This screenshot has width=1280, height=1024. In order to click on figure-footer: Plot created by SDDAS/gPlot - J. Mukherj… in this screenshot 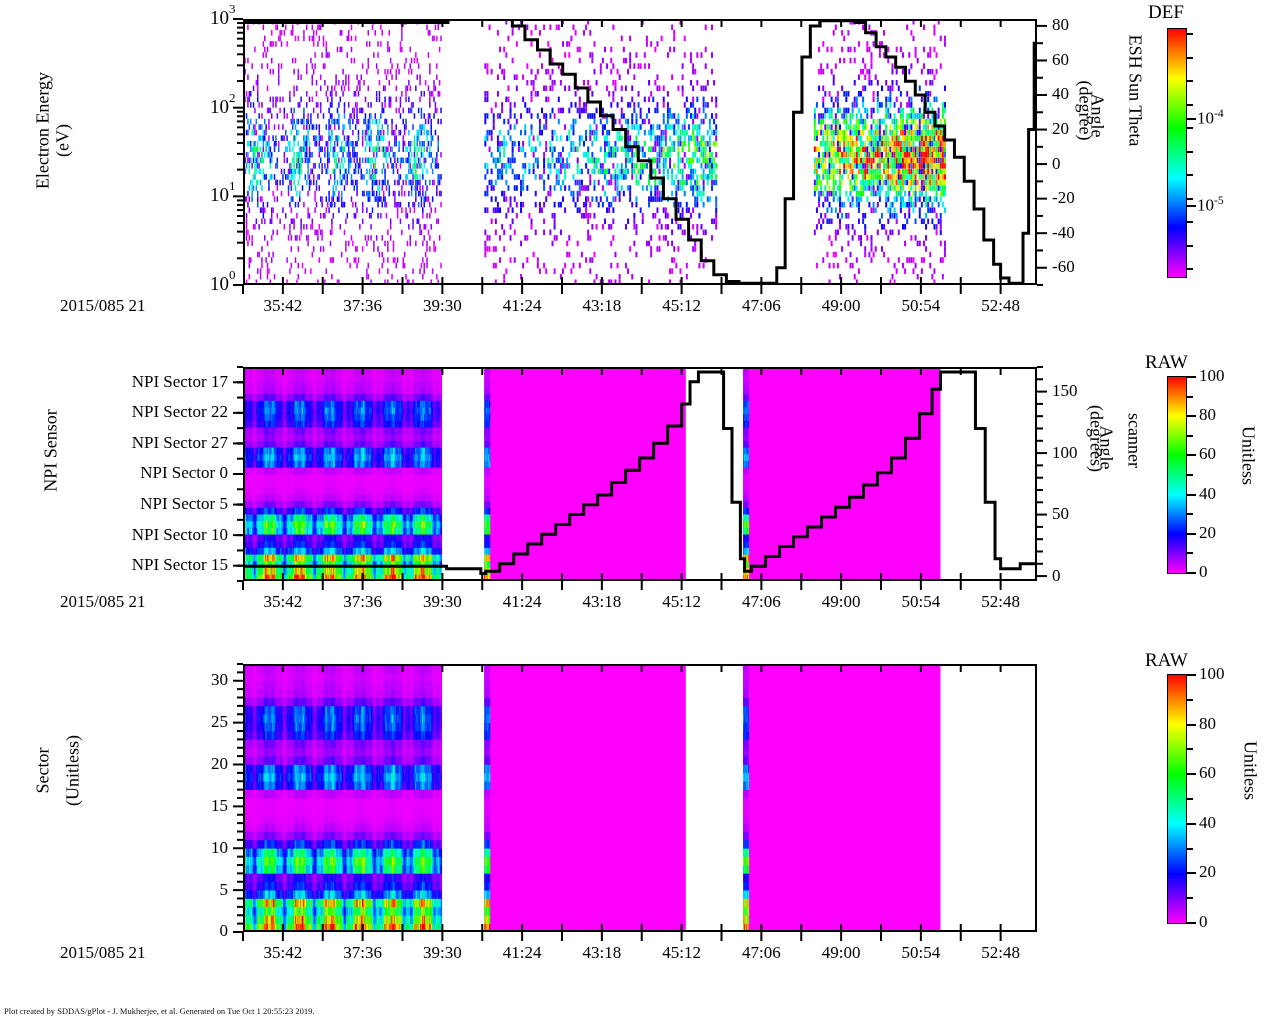, I will do `click(159, 1011)`.